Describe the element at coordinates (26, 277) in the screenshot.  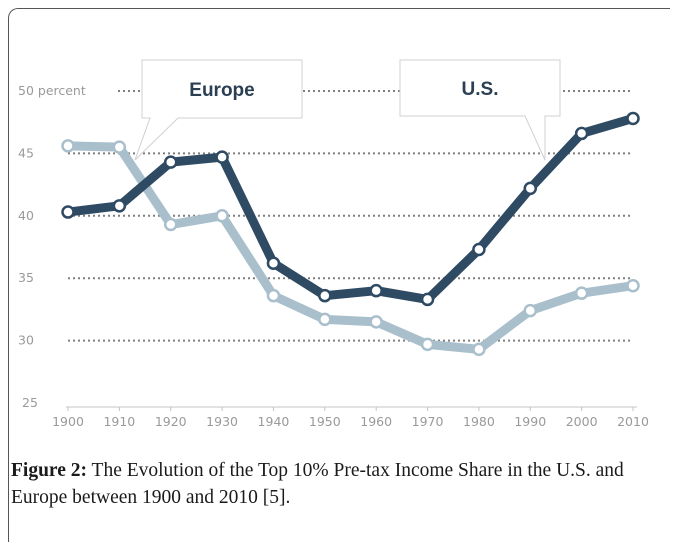
I see `y-tick-label: 35` at that location.